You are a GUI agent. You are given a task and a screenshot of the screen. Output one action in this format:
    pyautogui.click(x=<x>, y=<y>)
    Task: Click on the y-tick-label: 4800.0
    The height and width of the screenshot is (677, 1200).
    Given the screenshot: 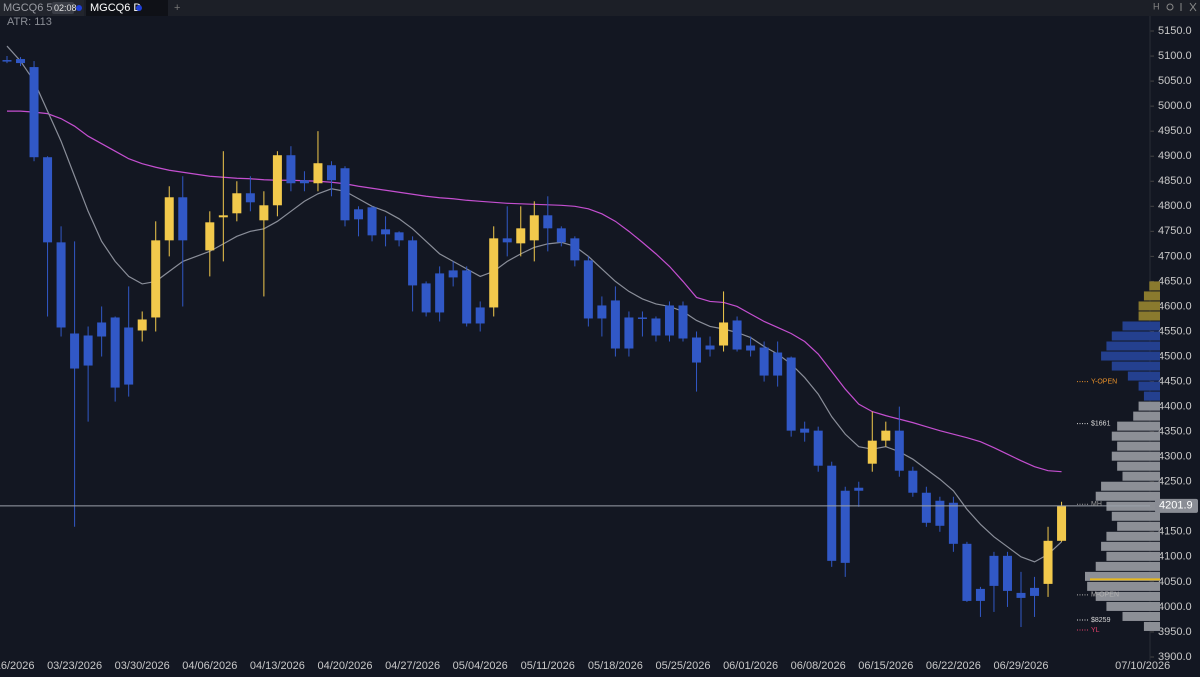 What is the action you would take?
    pyautogui.click(x=1175, y=206)
    